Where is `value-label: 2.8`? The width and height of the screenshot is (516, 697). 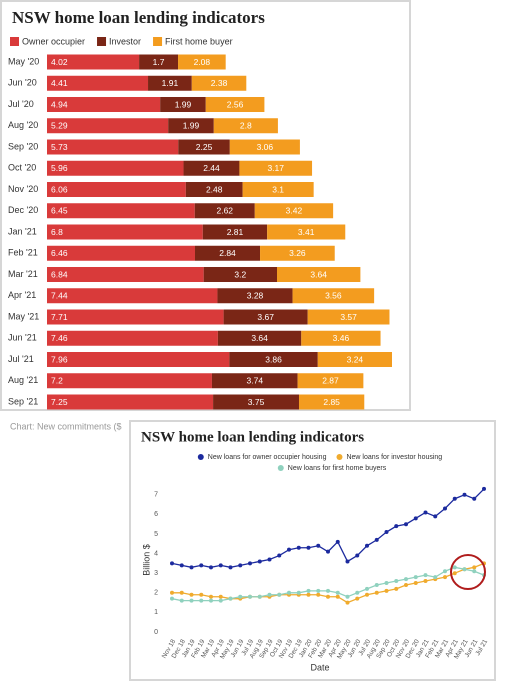
value-label: 2.8 is located at coordinates (246, 126).